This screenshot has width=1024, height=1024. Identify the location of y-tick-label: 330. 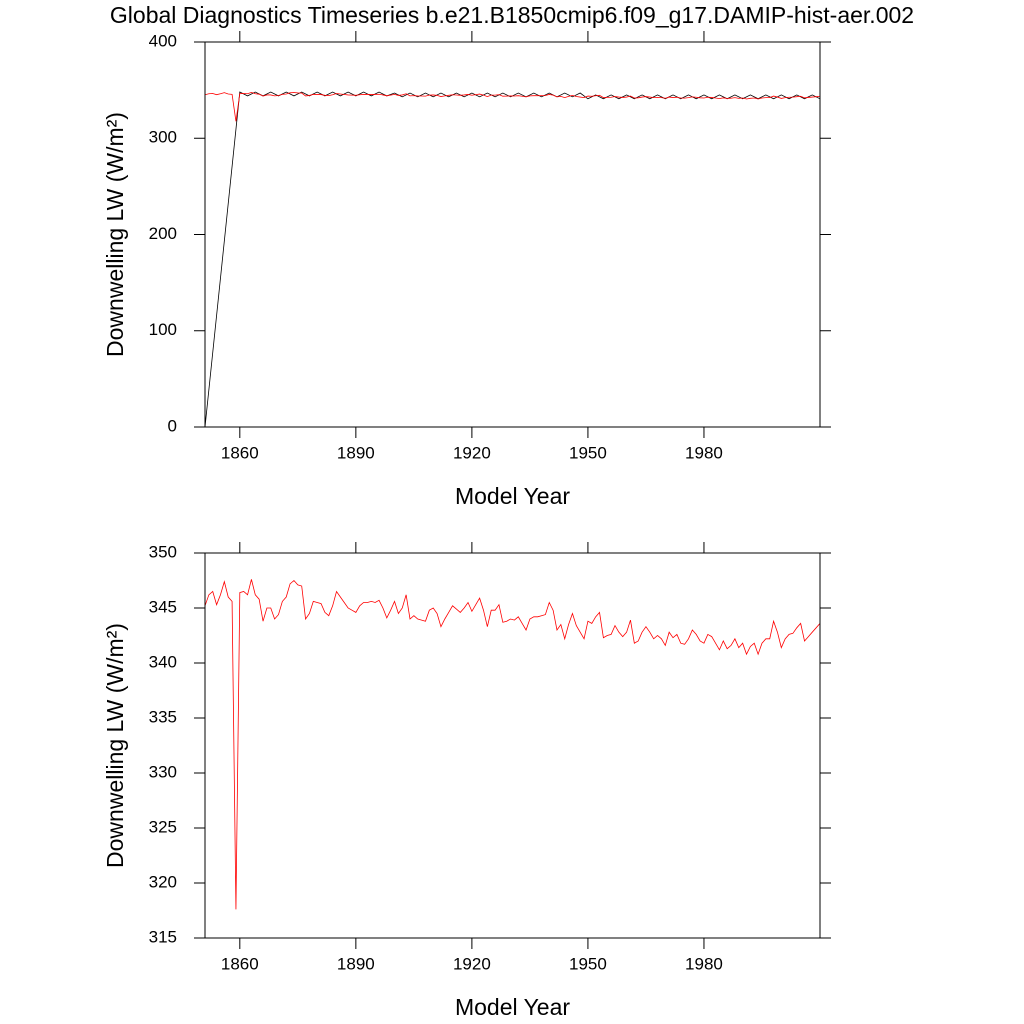
(163, 771).